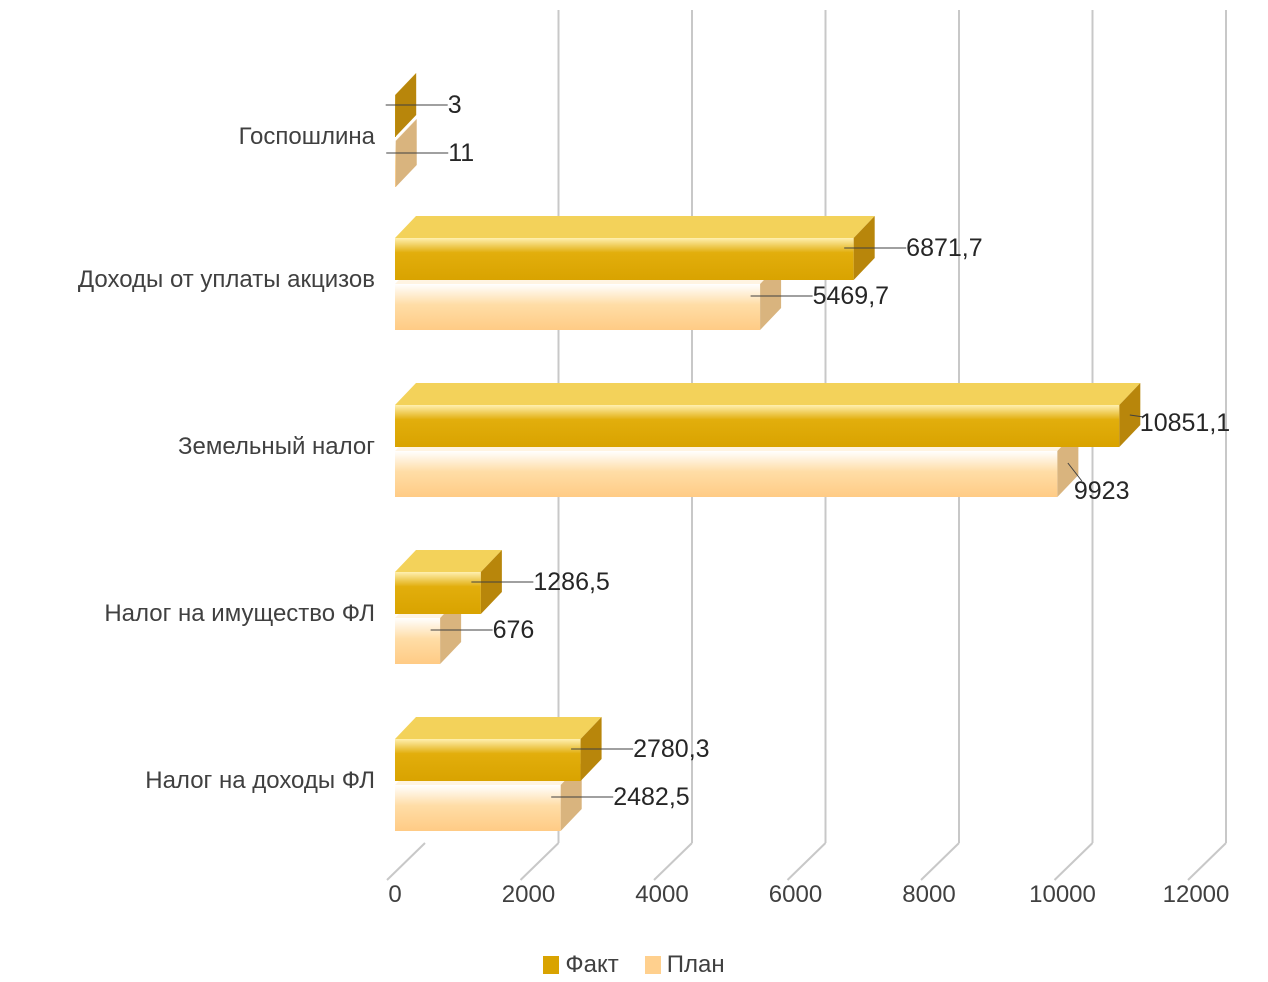  I want to click on x-tick-label: 0, so click(394, 894).